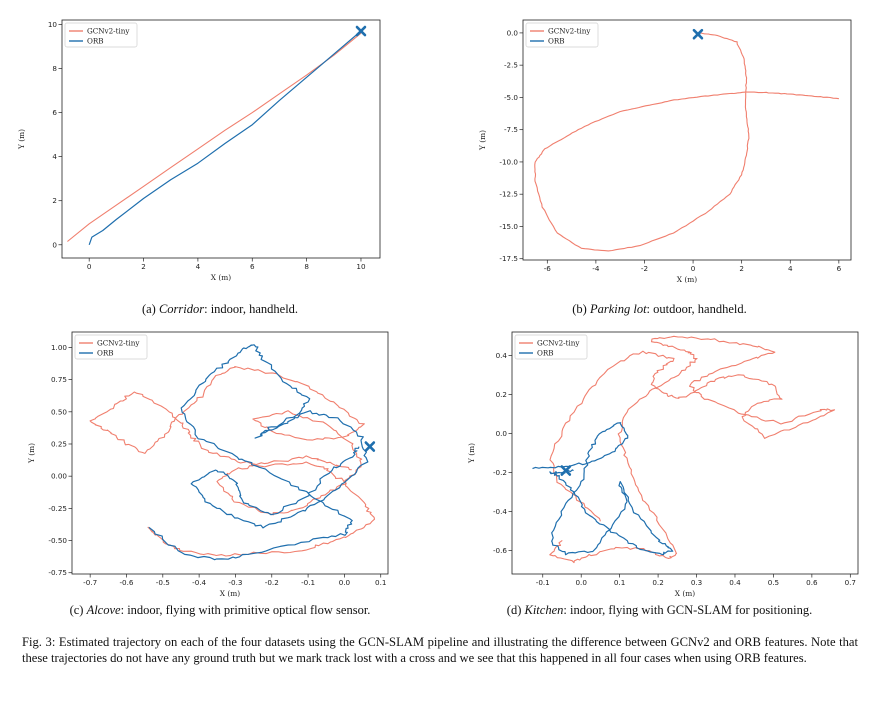 Image resolution: width=879 pixels, height=702 pixels. I want to click on x-tick-label: -0.5, so click(163, 582).